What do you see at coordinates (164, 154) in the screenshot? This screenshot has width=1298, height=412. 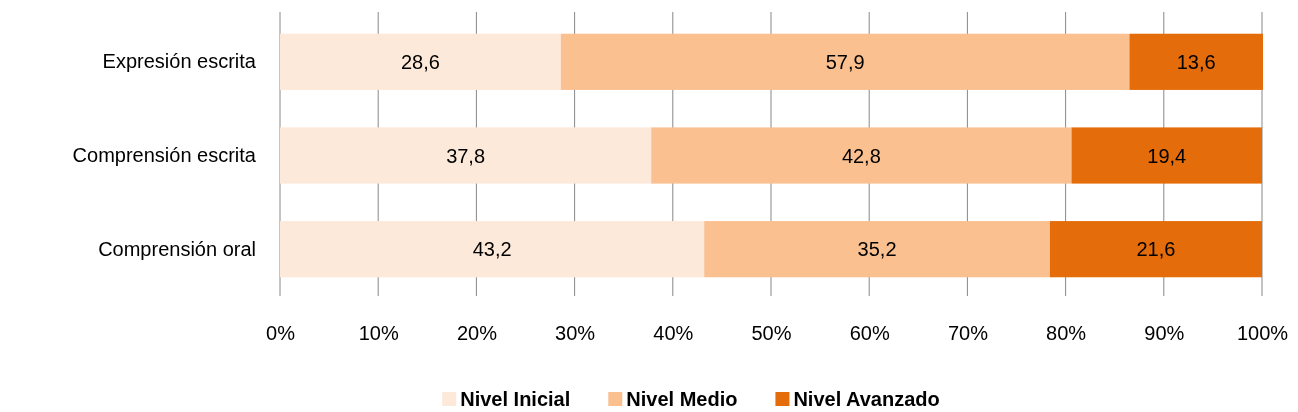 I see `y-tick-label: Comprensión escrita` at bounding box center [164, 154].